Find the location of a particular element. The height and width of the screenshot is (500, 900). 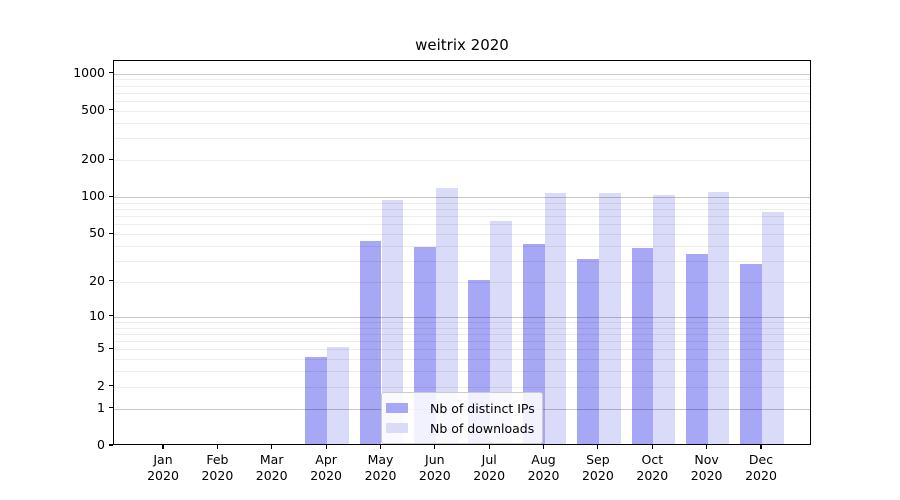

y-tick-label: 5 is located at coordinates (101, 348).